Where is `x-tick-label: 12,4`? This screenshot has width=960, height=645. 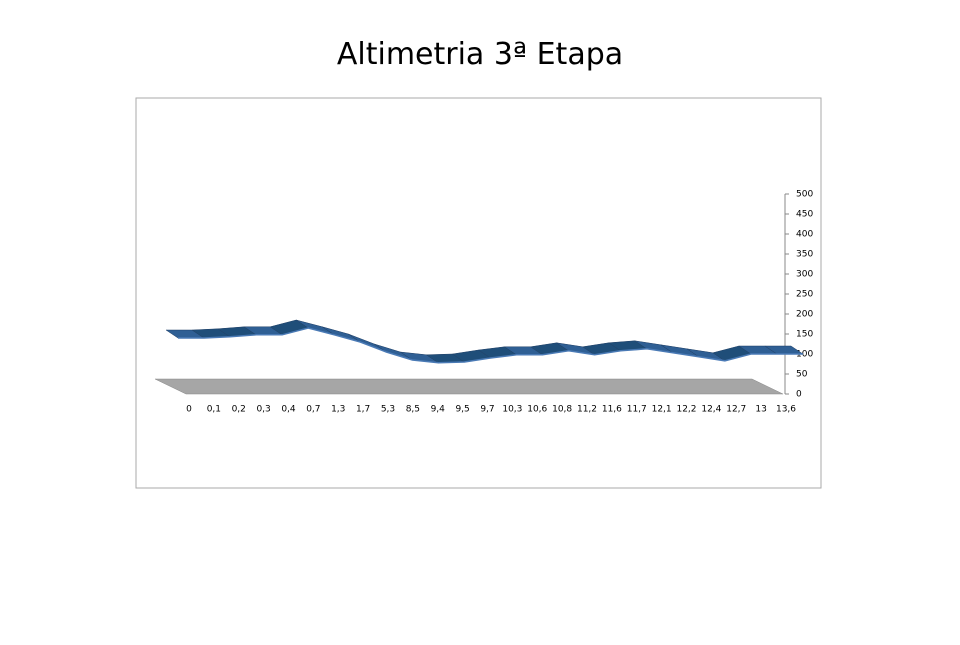
x-tick-label: 12,4 is located at coordinates (711, 410).